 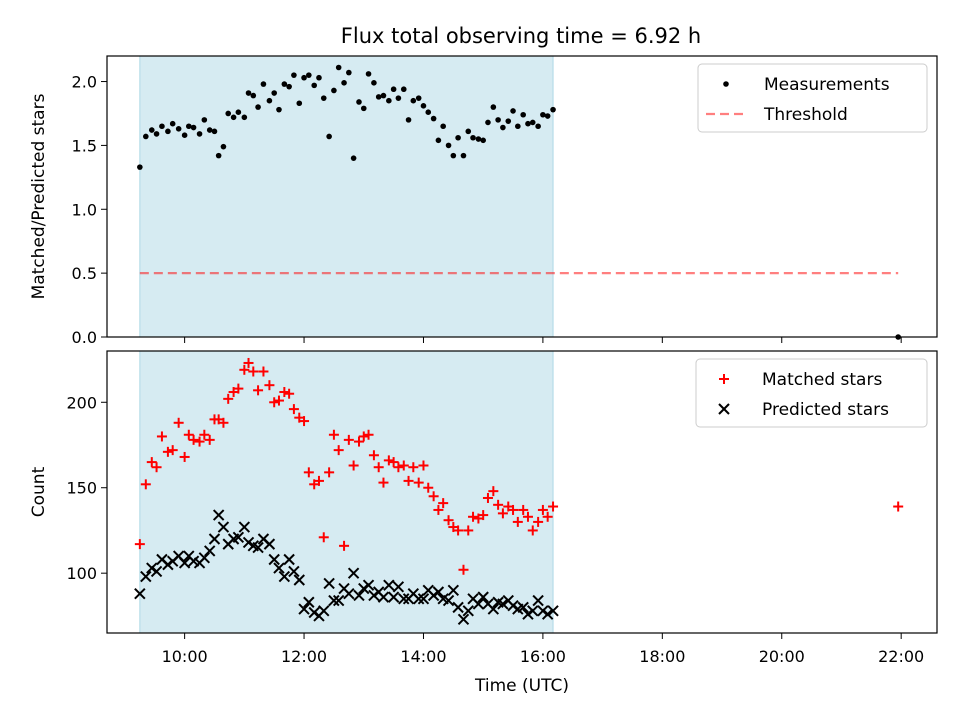 I want to click on x-tick-label: 22:00, so click(x=901, y=656).